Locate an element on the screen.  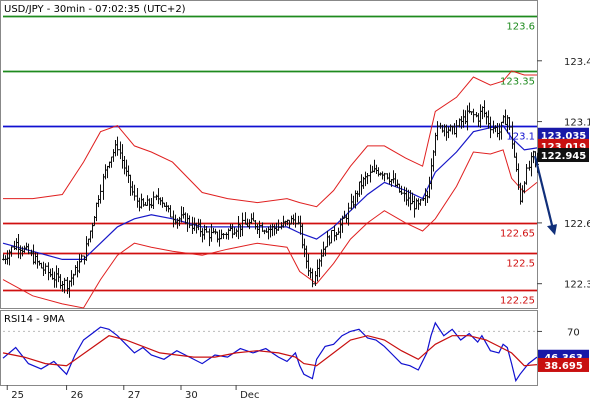
x-tick-label-4: Dec is located at coordinates (249, 395).